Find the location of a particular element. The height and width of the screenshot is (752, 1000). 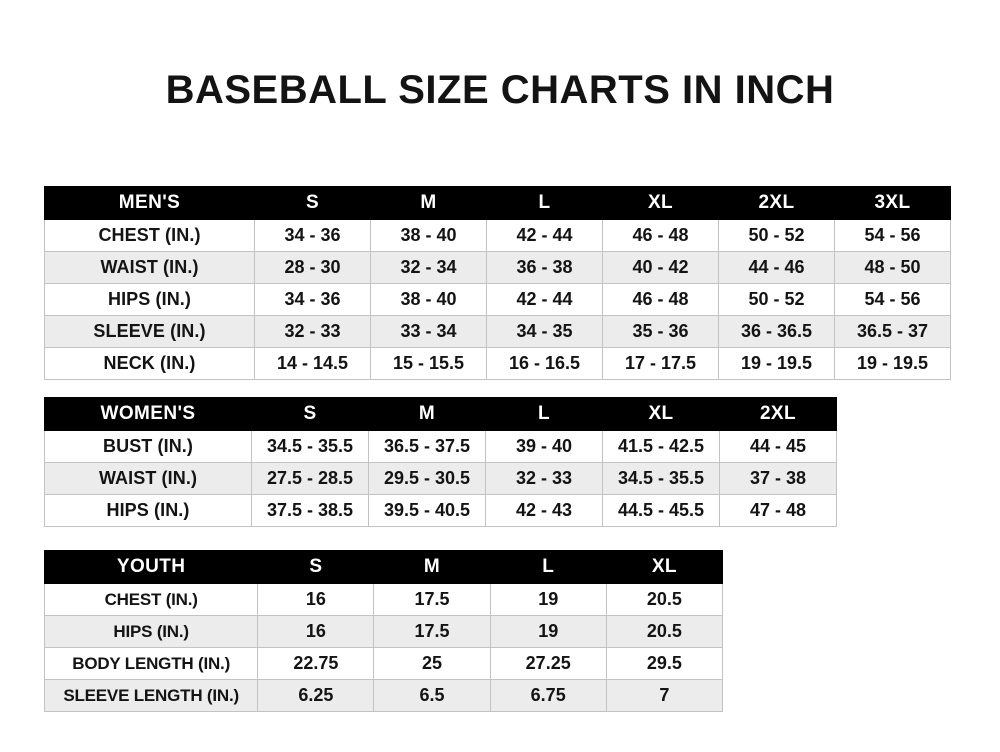

mens-header-size-2xl: 2XL is located at coordinates (776, 203).